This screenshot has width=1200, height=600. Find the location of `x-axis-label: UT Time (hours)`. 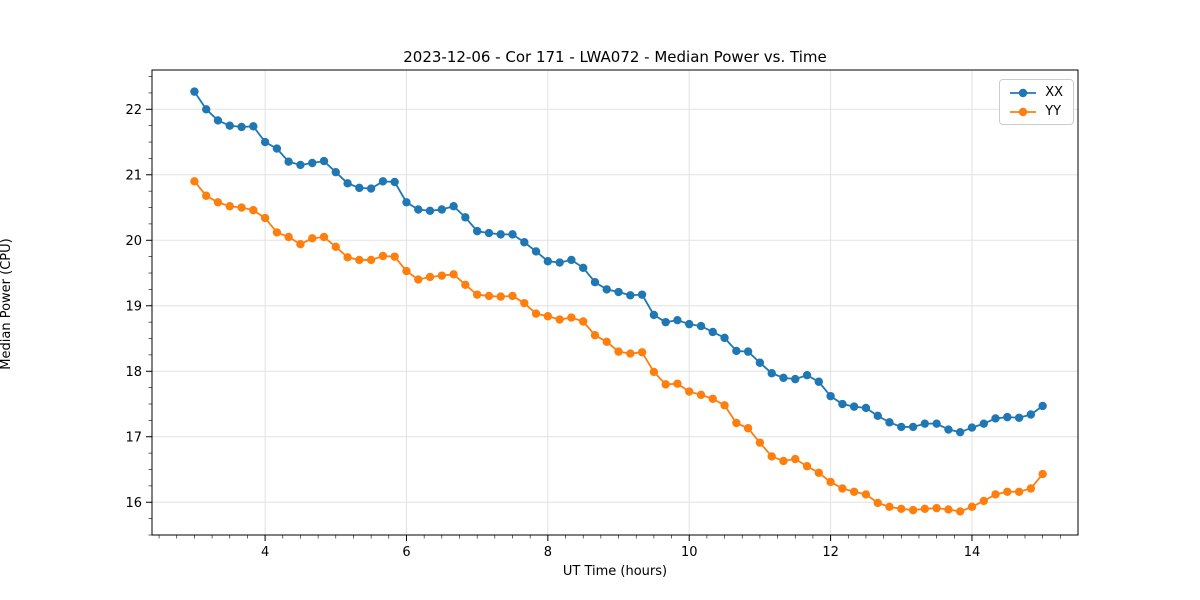

x-axis-label: UT Time (hours) is located at coordinates (615, 571).